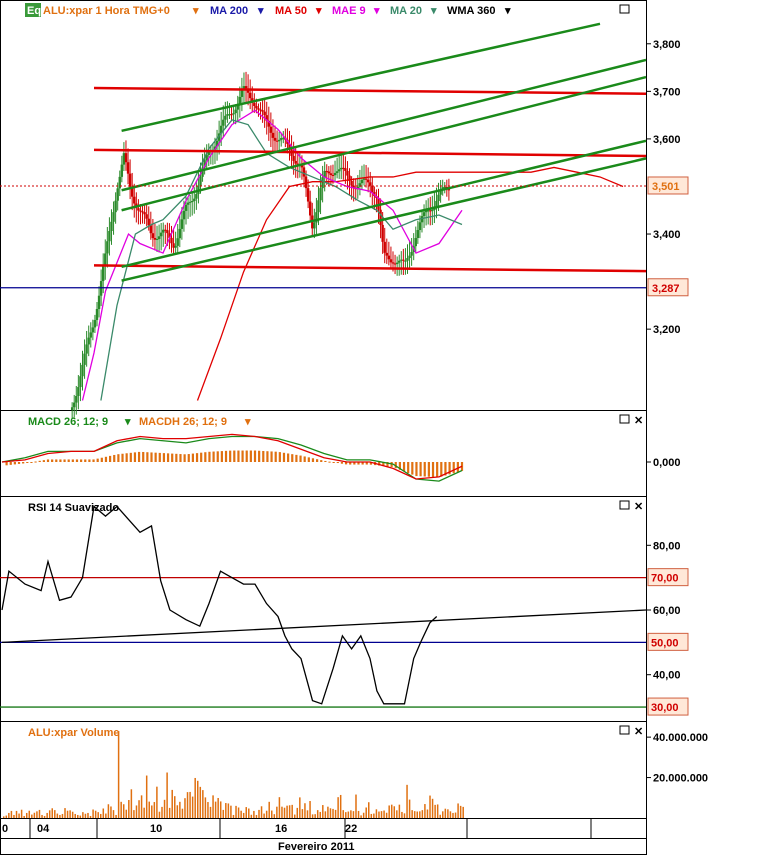 This screenshot has height=855, width=757. I want to click on indicator-ma50-dropdown-icon: ▾, so click(318, 11).